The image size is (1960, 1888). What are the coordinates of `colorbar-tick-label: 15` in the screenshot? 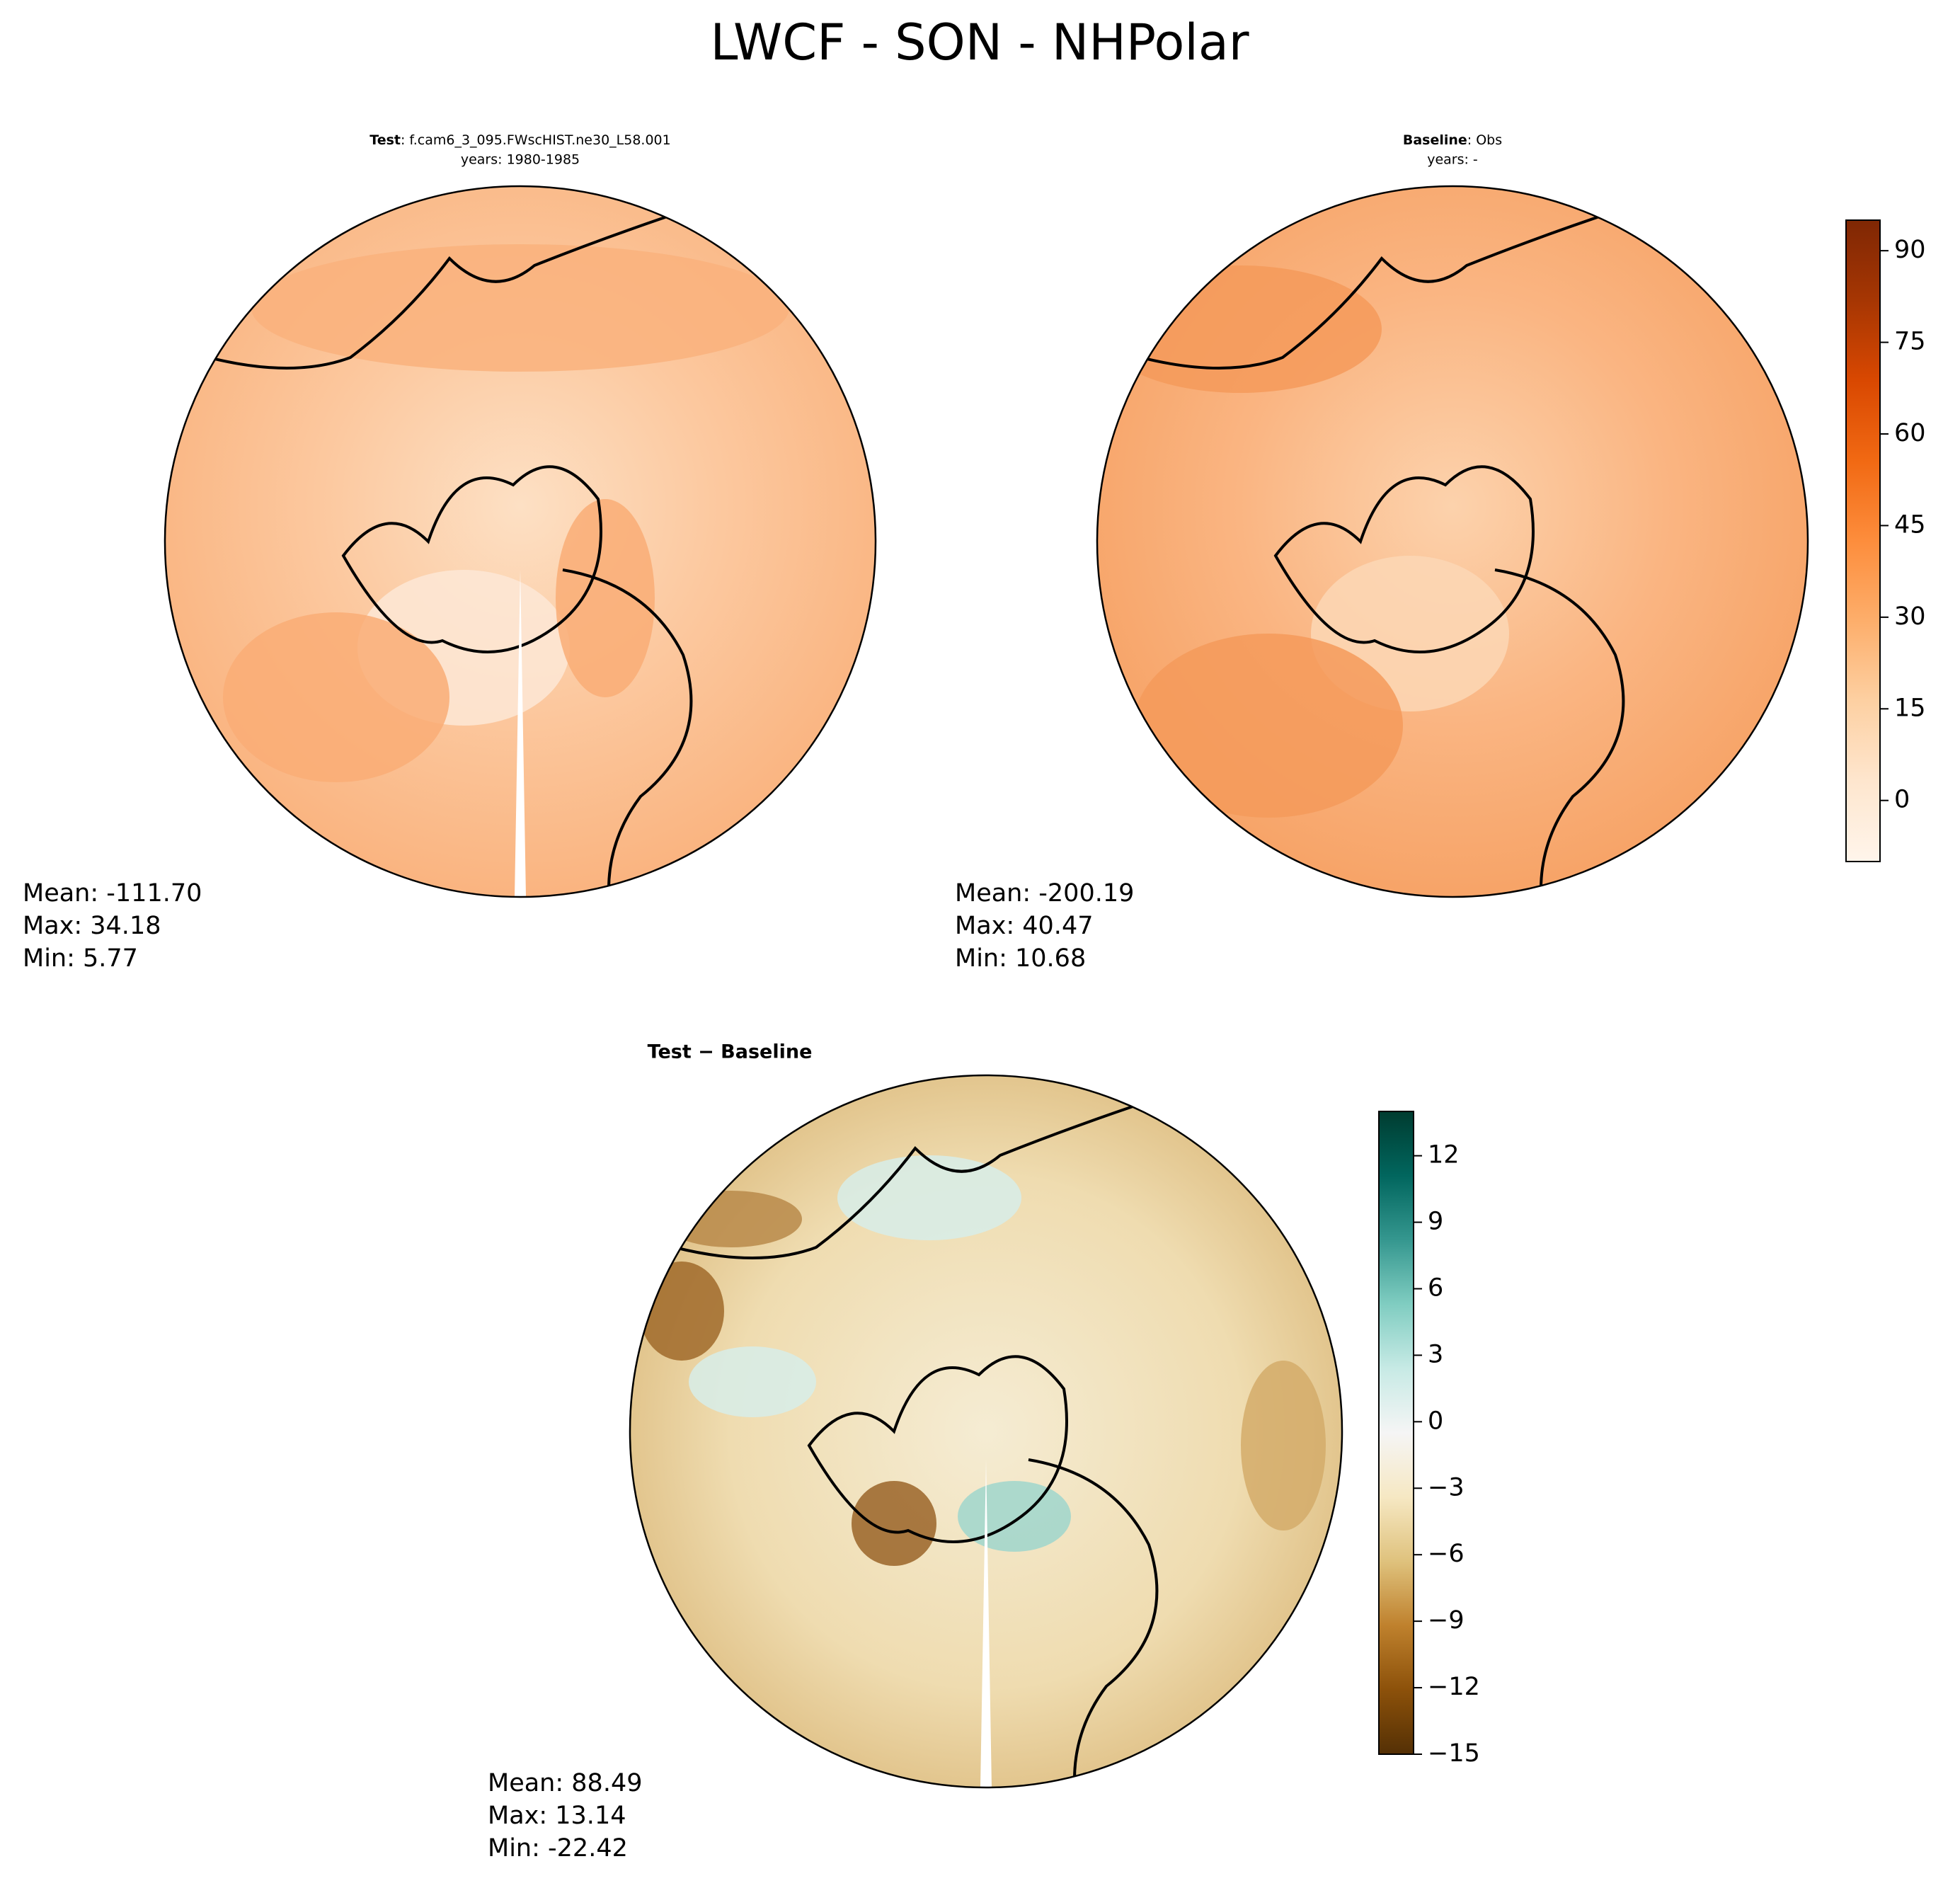 It's located at (1910, 708).